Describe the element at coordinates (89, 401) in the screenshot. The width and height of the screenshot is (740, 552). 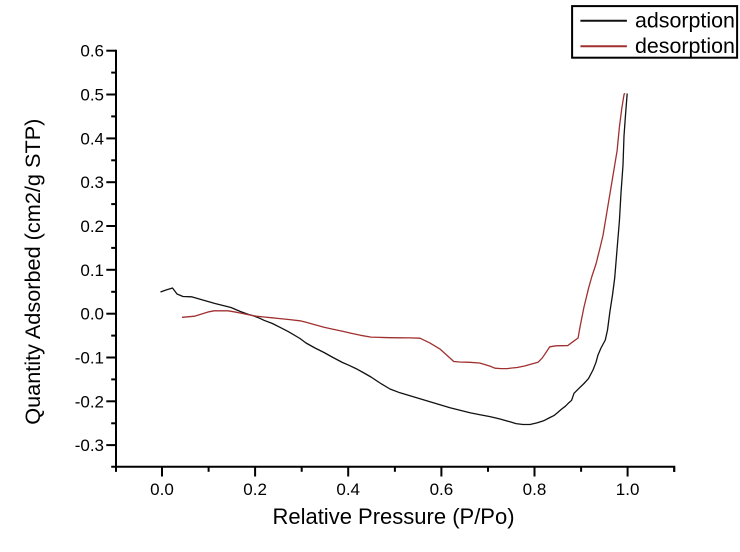
I see `svg-text: -0.2` at that location.